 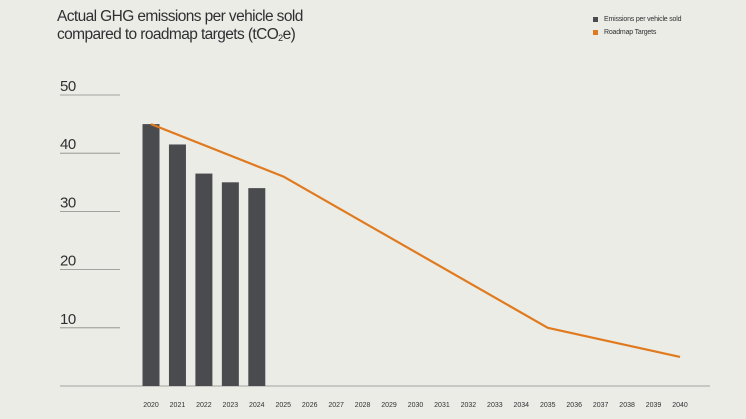 I want to click on x-tick-label-2020: 2020, so click(x=151, y=405).